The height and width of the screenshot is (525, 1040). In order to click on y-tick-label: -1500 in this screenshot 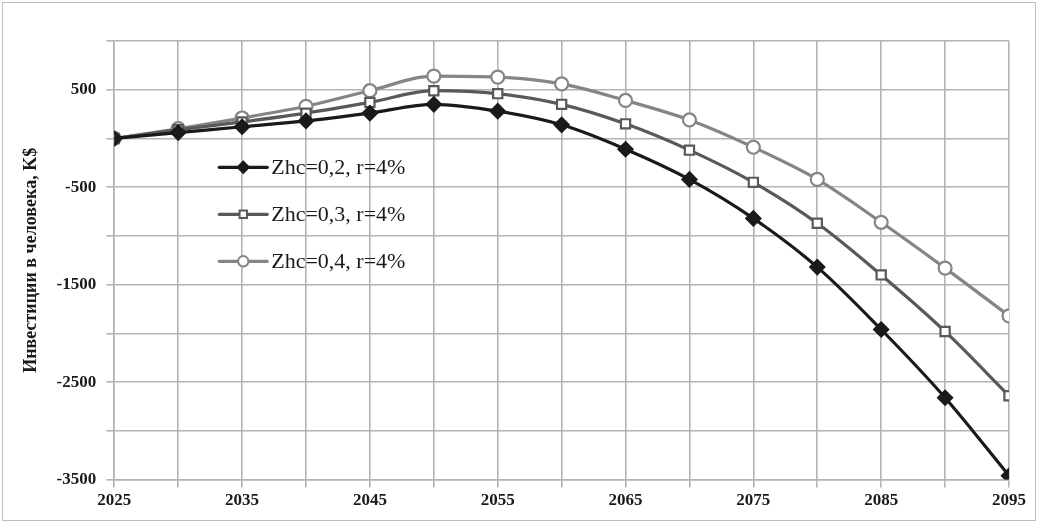, I will do `click(76, 284)`.